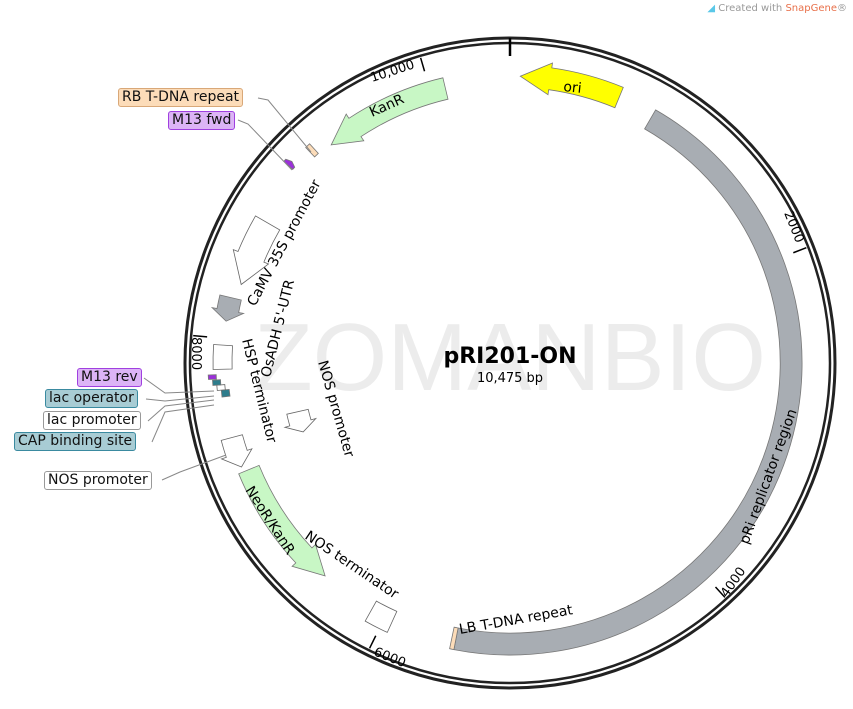 The image size is (853, 709). What do you see at coordinates (181, 97) in the screenshot?
I see `callout-rb-tdna-repeat: RB T-DNA repeat` at bounding box center [181, 97].